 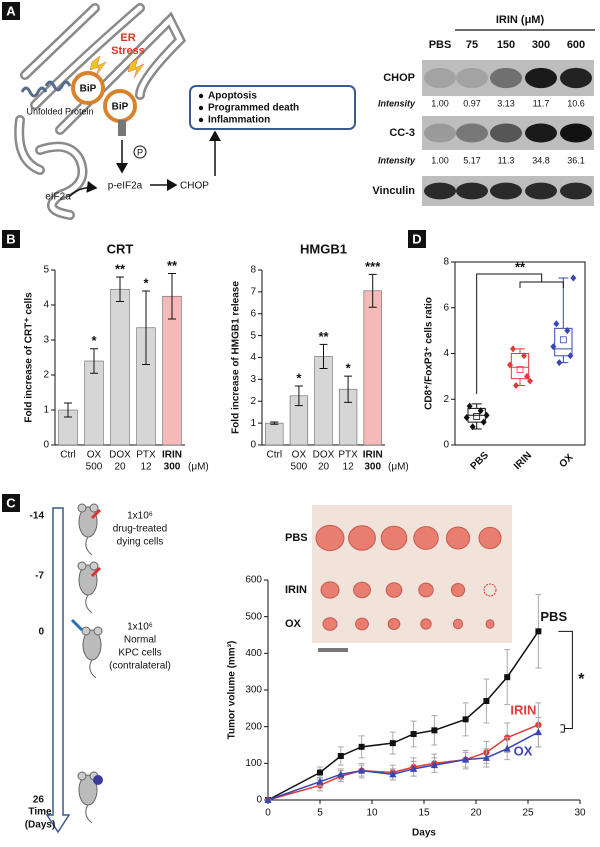 I want to click on x-tick-label: OX, so click(x=299, y=455).